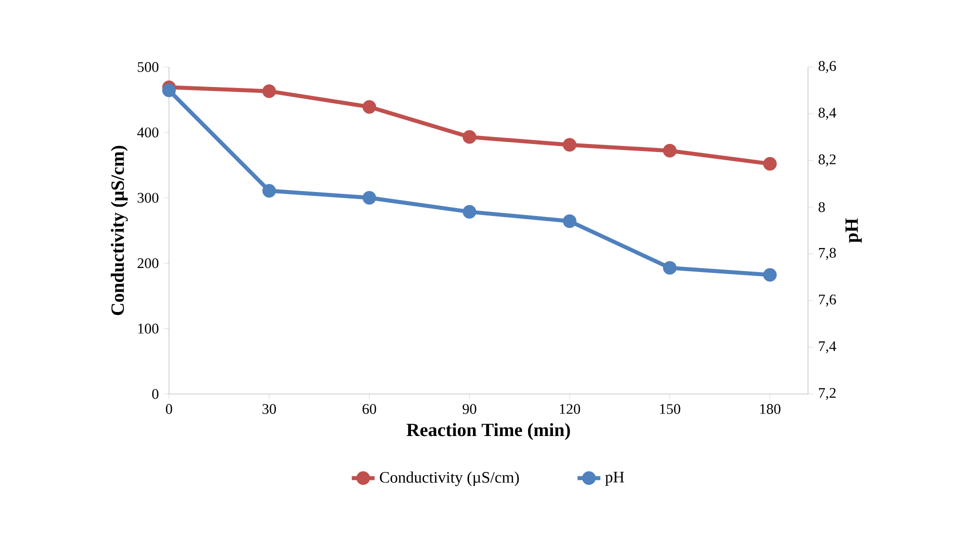 This screenshot has width=969, height=556. What do you see at coordinates (827, 160) in the screenshot?
I see `y2-tick-label: 8,2` at bounding box center [827, 160].